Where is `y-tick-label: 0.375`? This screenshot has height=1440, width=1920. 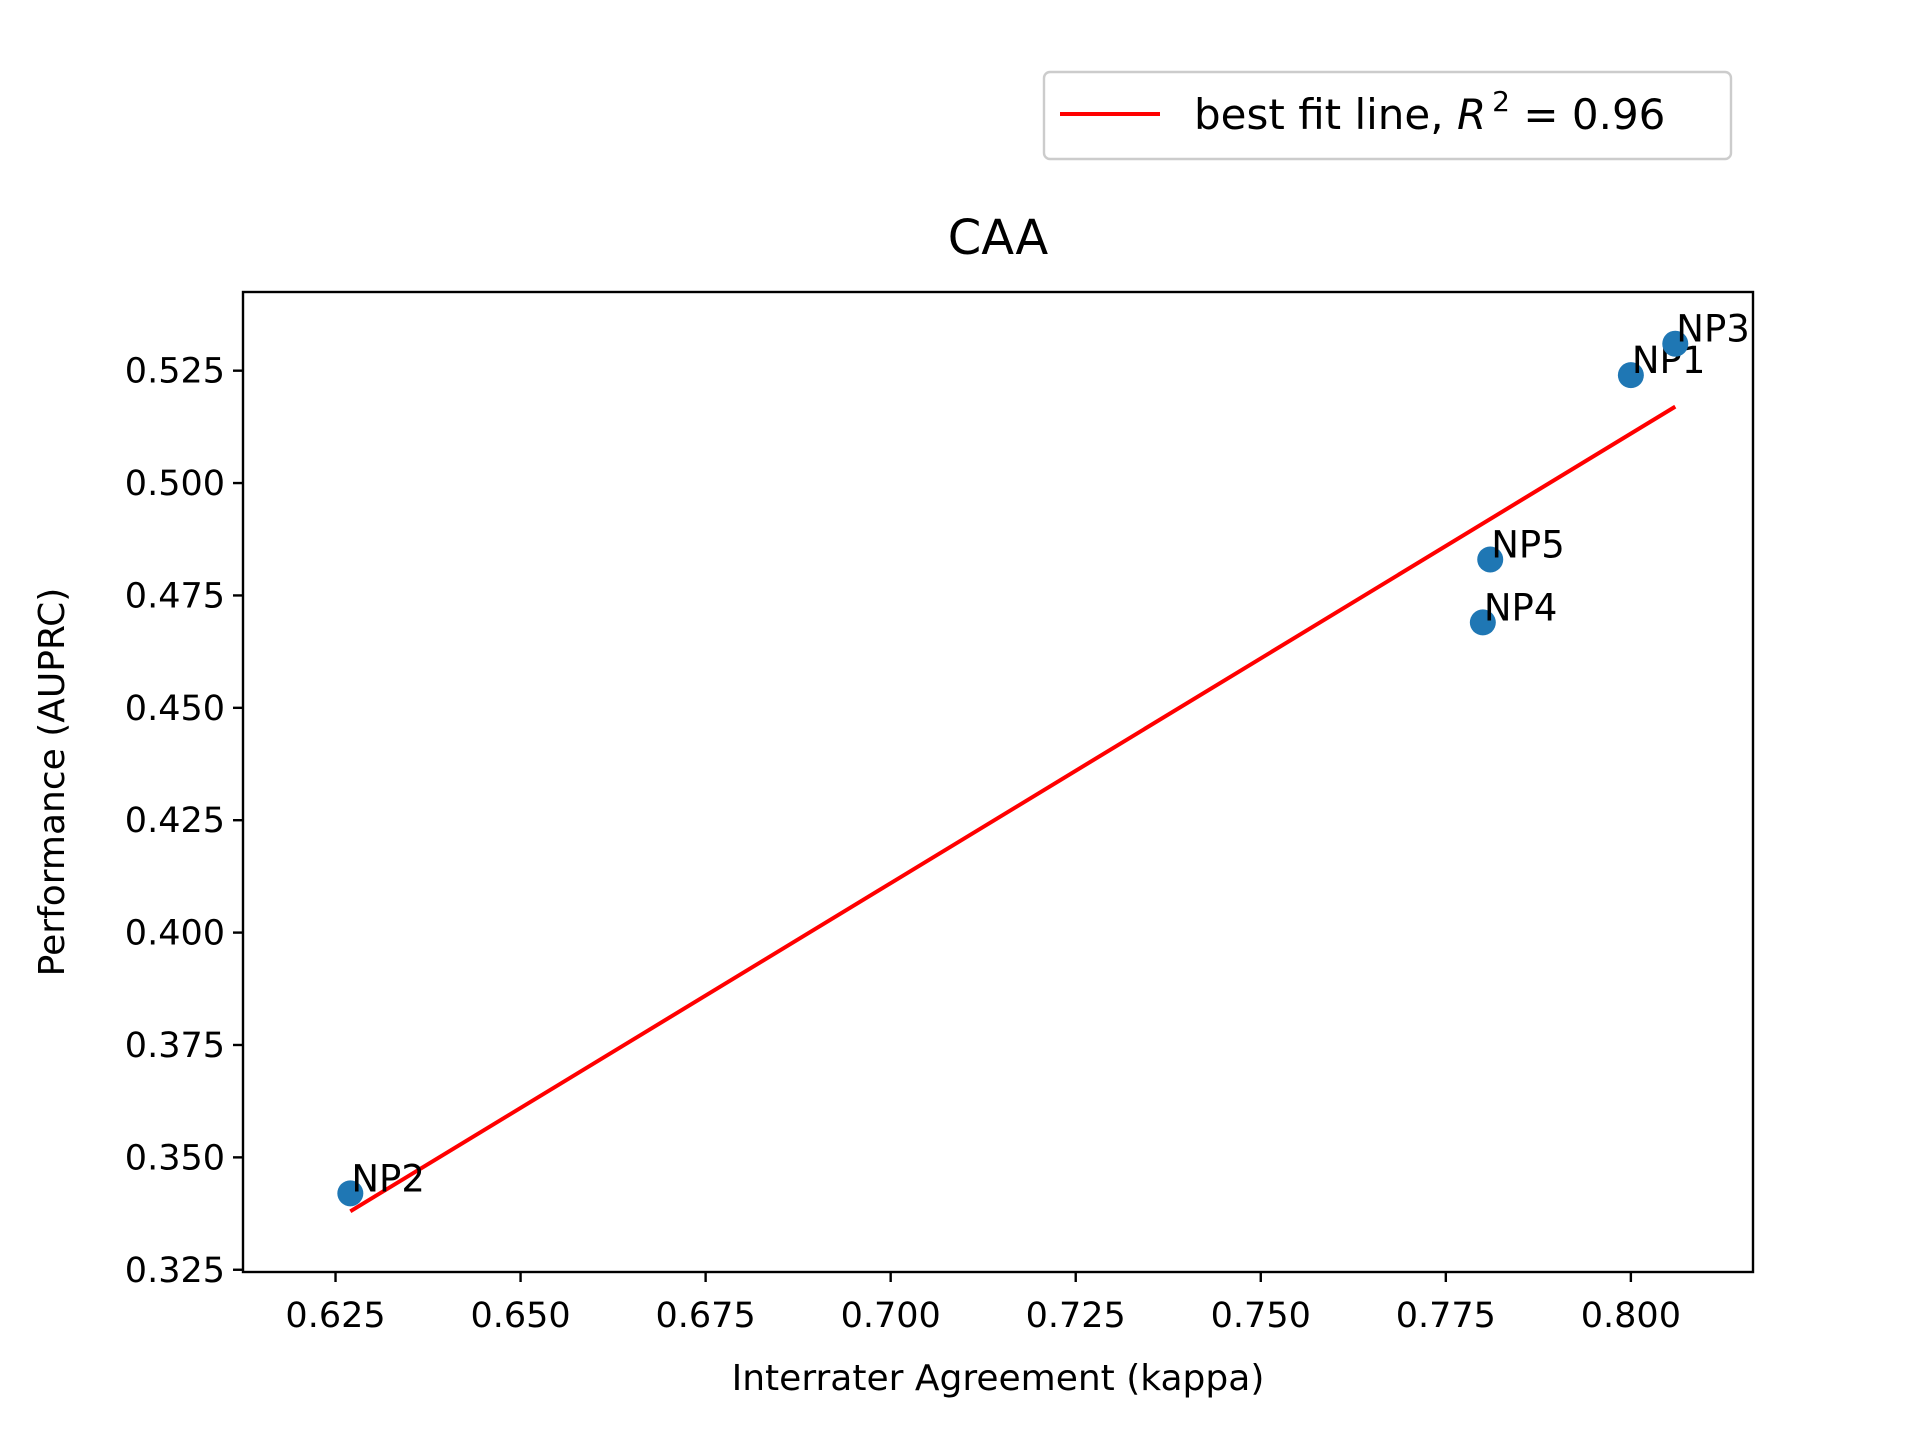 y-tick-label: 0.375 is located at coordinates (175, 1046).